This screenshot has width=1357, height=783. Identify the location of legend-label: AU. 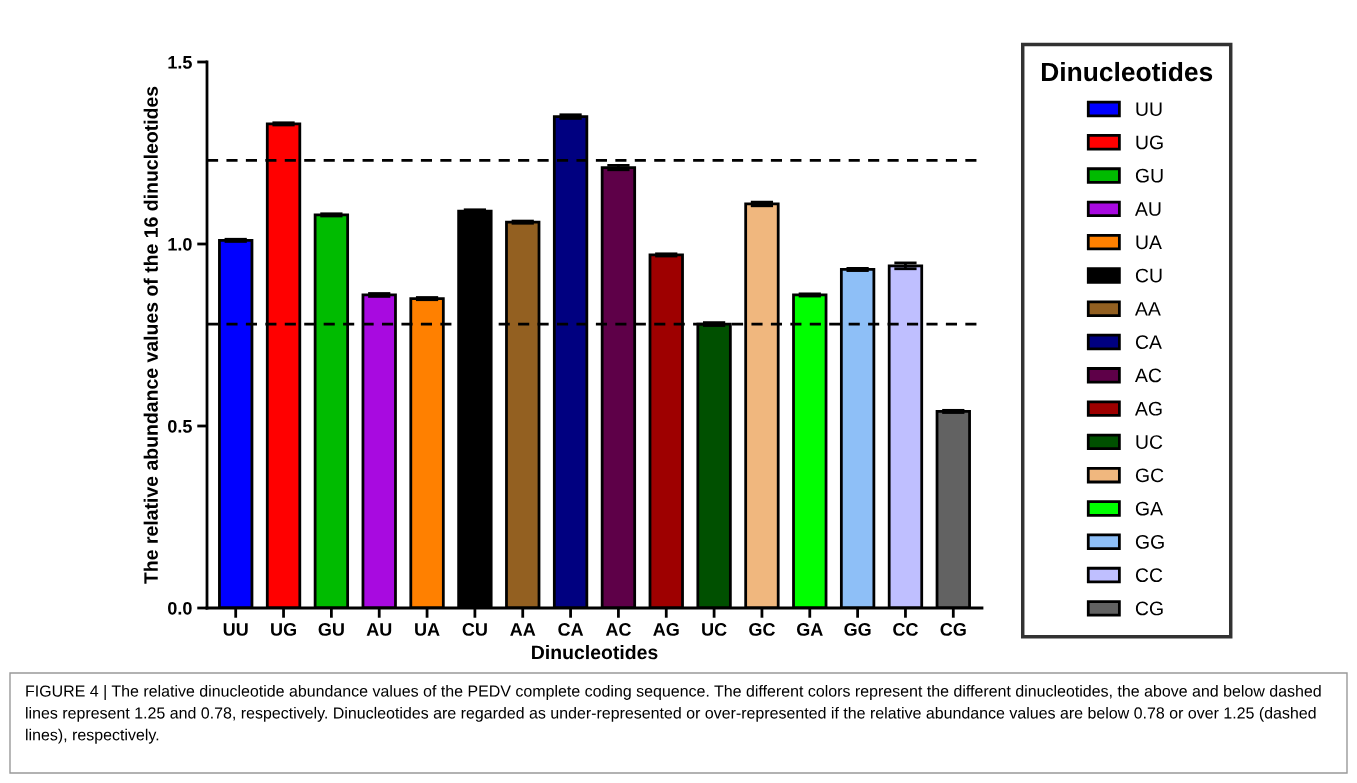
(1147, 209).